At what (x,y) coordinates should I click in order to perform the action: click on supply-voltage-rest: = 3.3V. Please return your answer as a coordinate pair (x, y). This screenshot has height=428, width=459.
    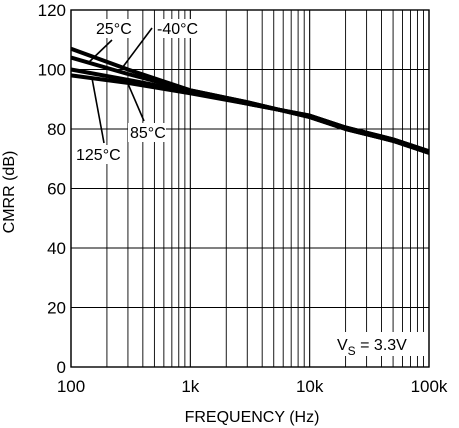
    Looking at the image, I should click on (381, 345).